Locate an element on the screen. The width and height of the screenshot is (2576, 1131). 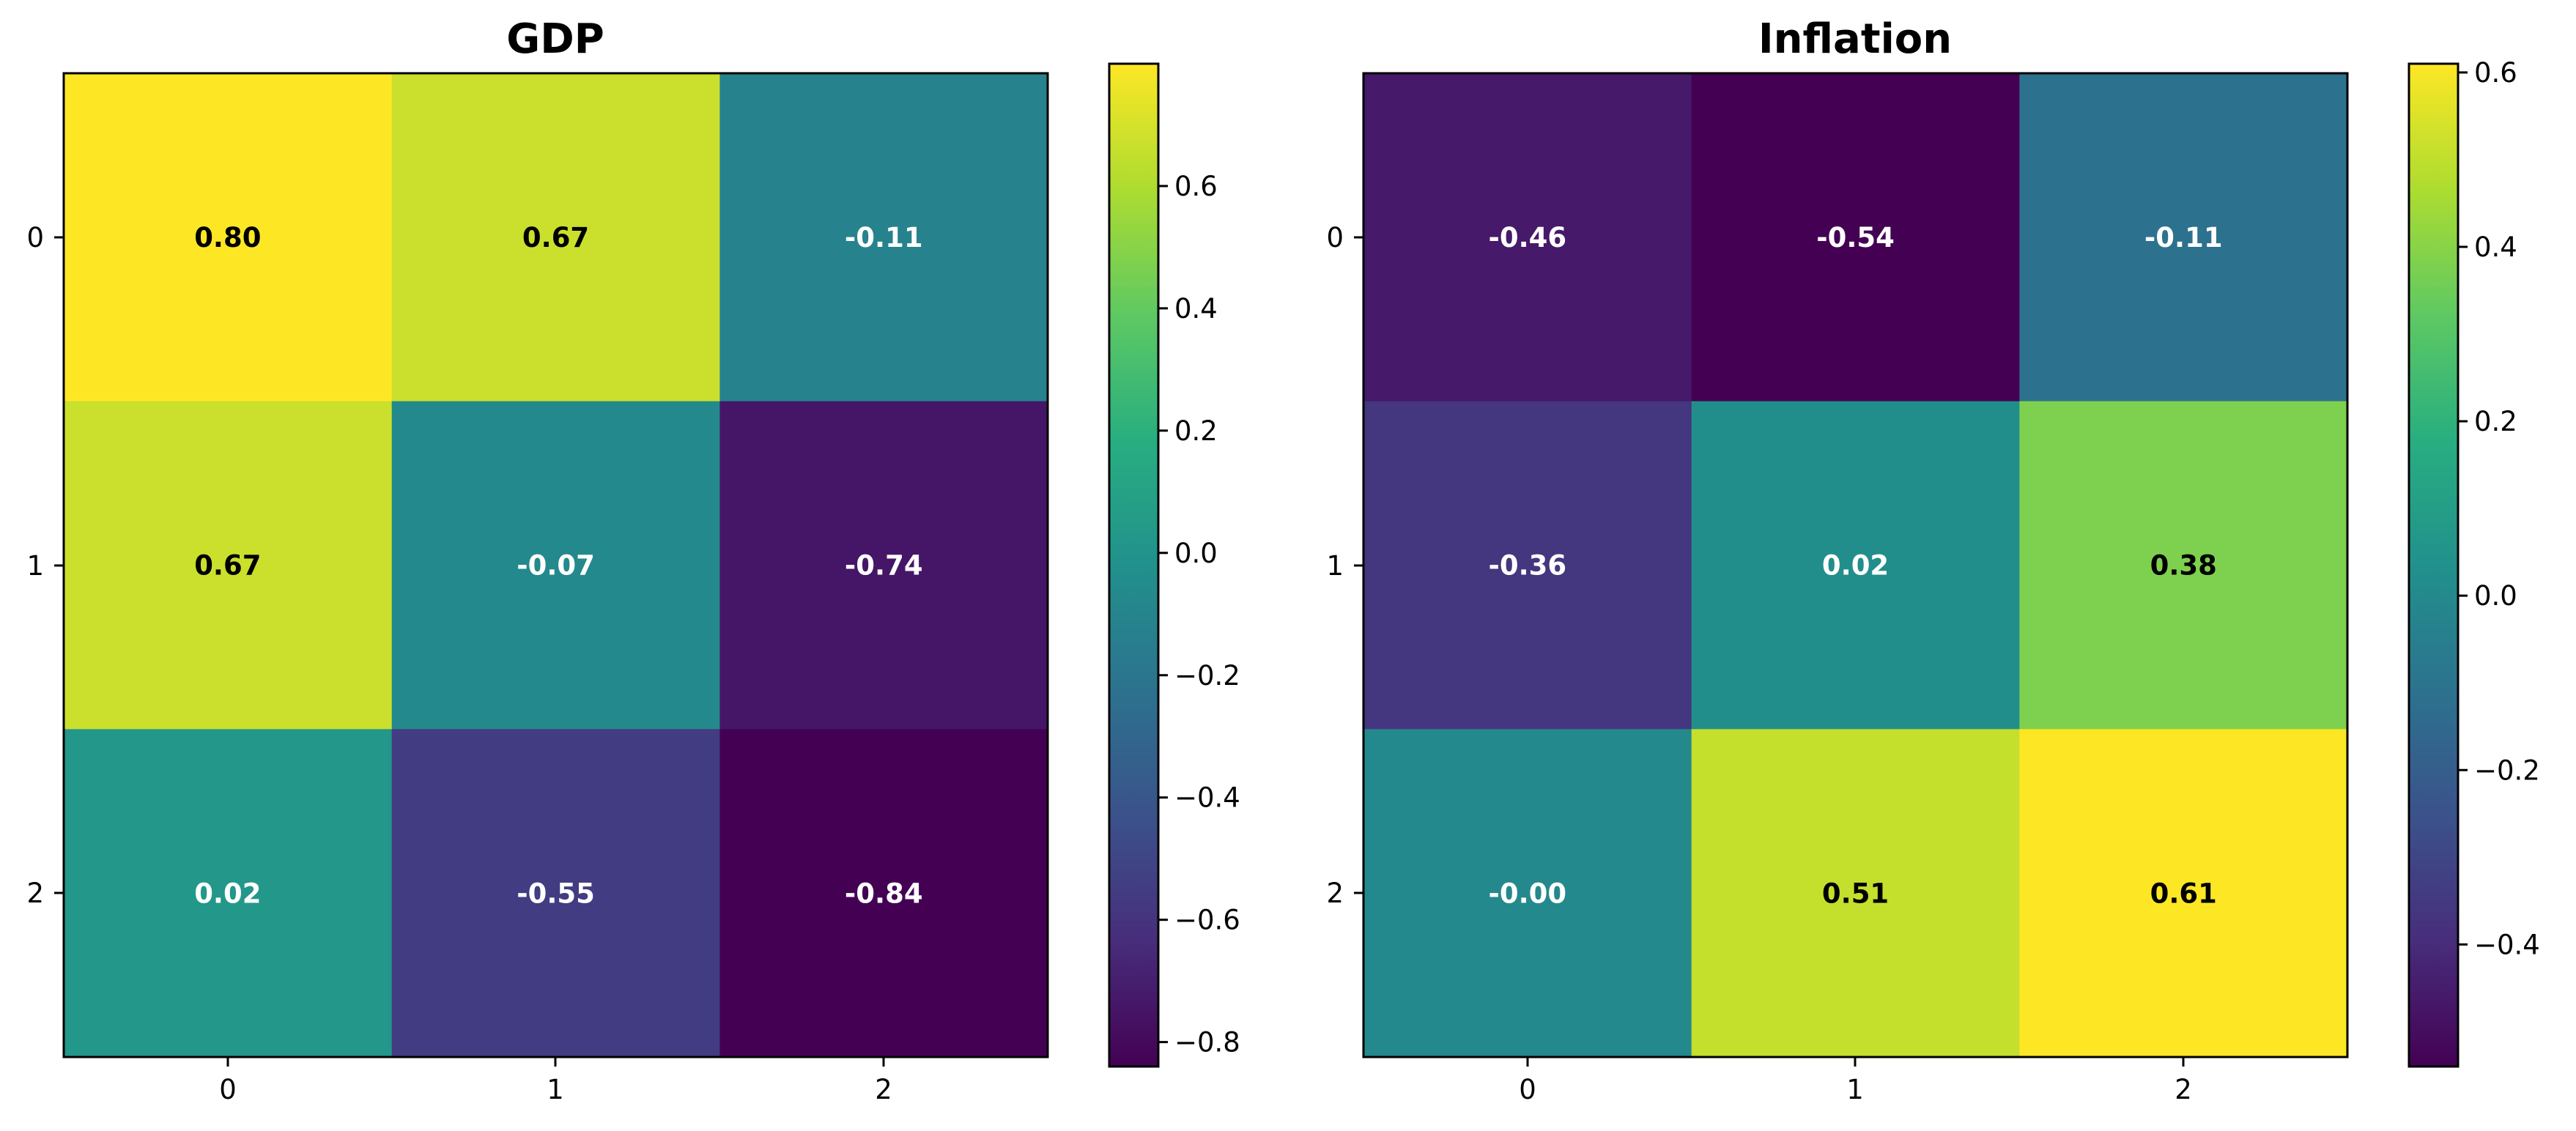
colorbar: 0.6 0.4 0.2 0.0 −0.2 −0.4 −0.6 −0.8 is located at coordinates (1174, 565).